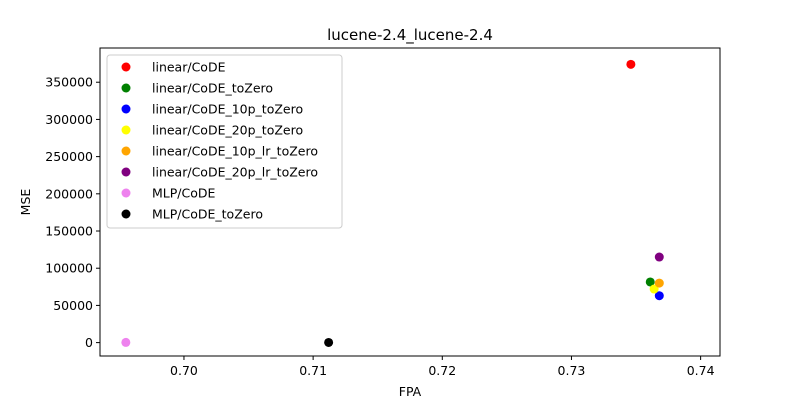 The height and width of the screenshot is (400, 800). Describe the element at coordinates (227, 109) in the screenshot. I see `legend-label: linear/CoDE_10p_toZero` at that location.